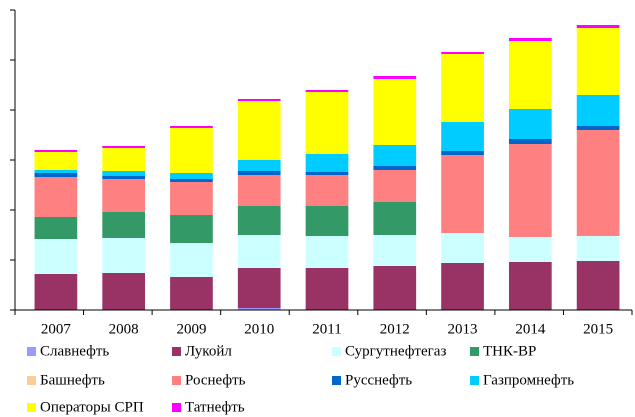 Image resolution: width=635 pixels, height=417 pixels. I want to click on legend-label: Татнефть, so click(215, 407).